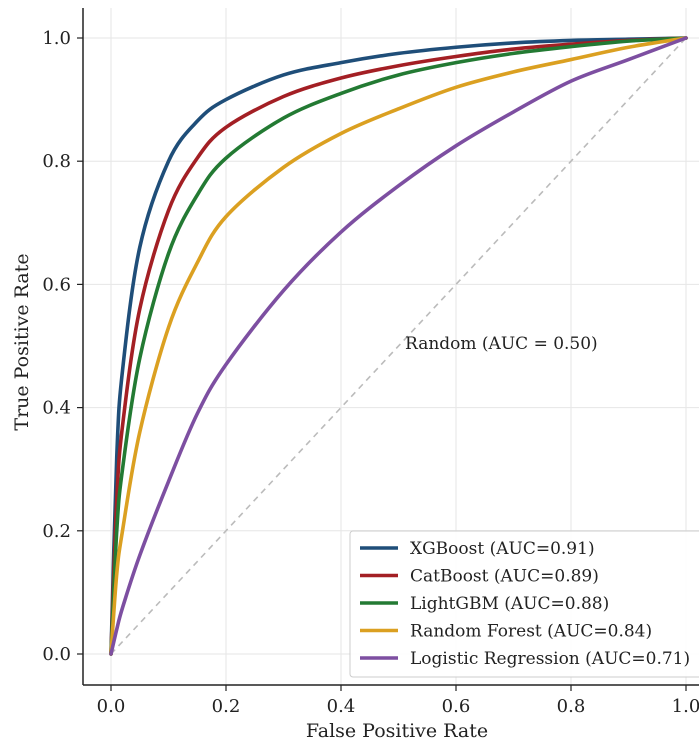 This screenshot has width=699, height=746. I want to click on legend-label-3: Random Forest (AUC=0.84), so click(531, 632).